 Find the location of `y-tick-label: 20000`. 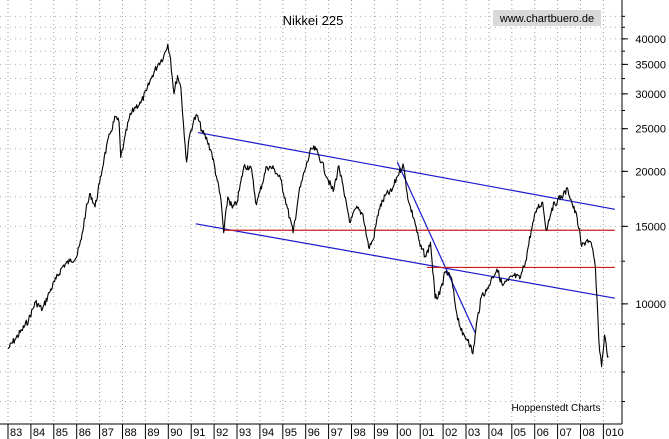

y-tick-label: 20000 is located at coordinates (650, 172).